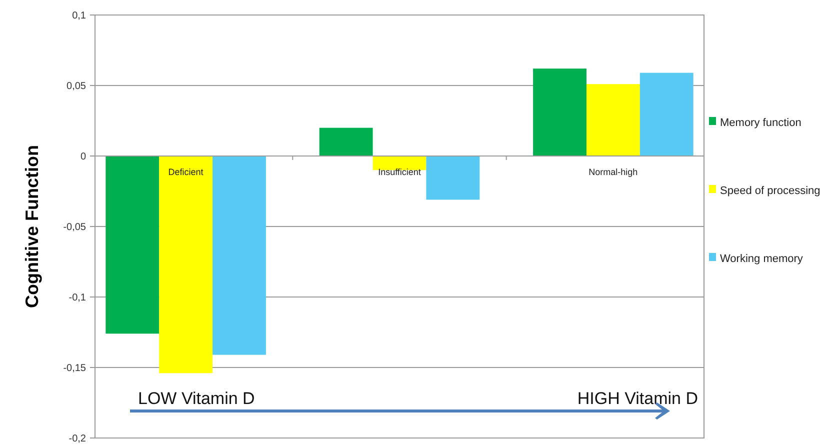  Describe the element at coordinates (32, 226) in the screenshot. I see `y-axis-title: Cognitive Function` at that location.